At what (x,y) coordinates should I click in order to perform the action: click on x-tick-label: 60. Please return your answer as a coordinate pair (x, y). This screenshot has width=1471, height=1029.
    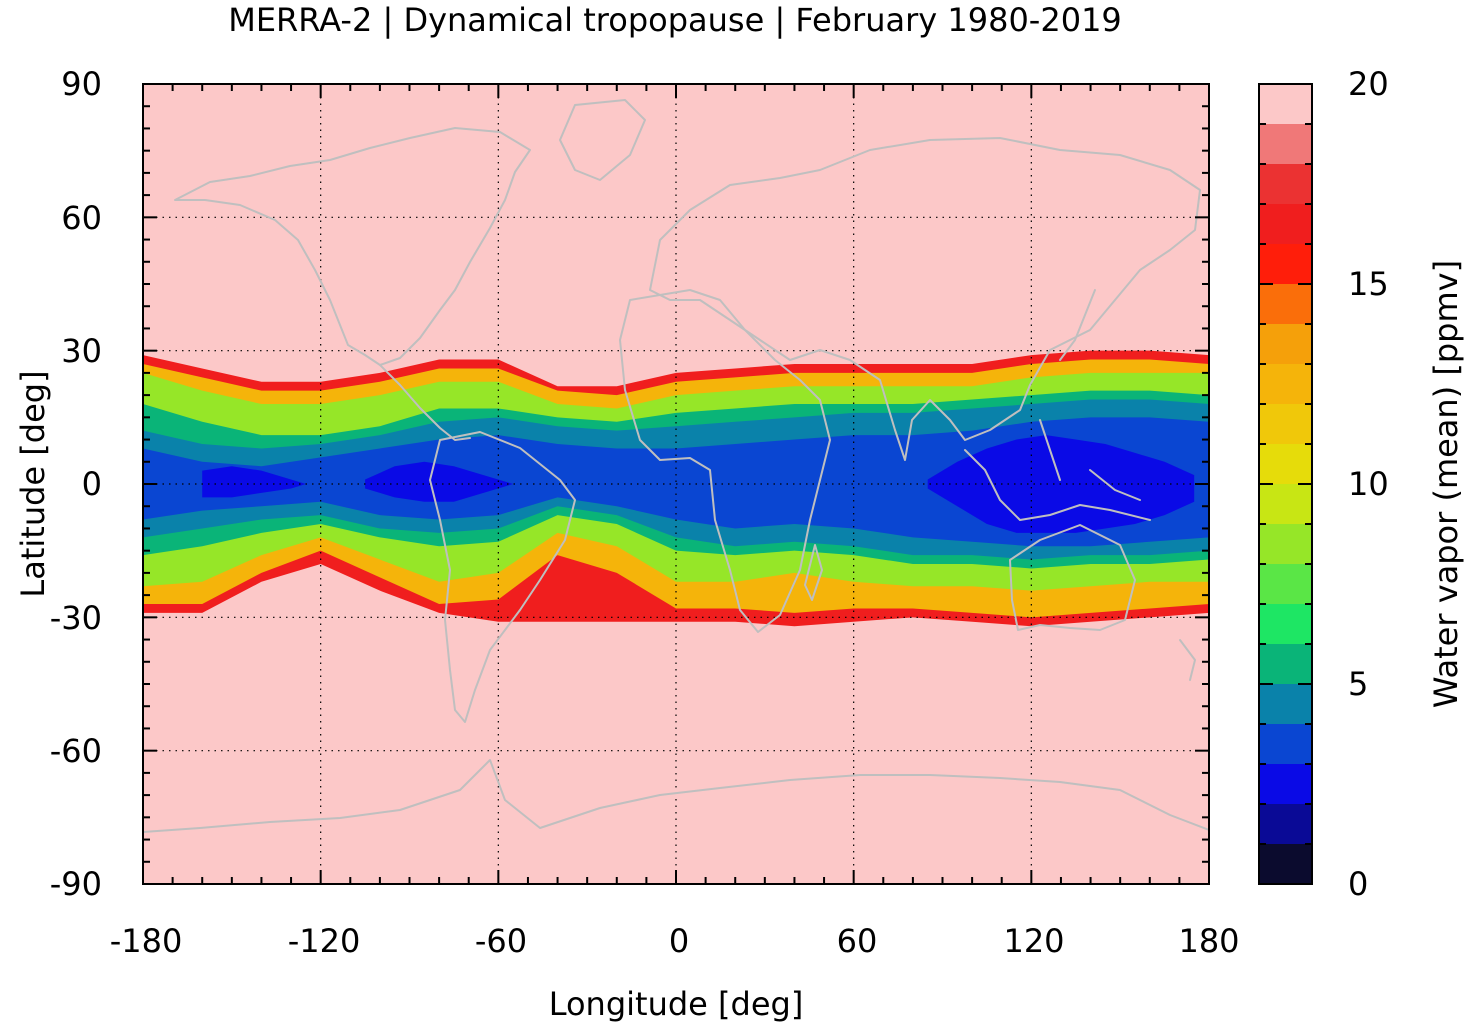
    Looking at the image, I should click on (857, 941).